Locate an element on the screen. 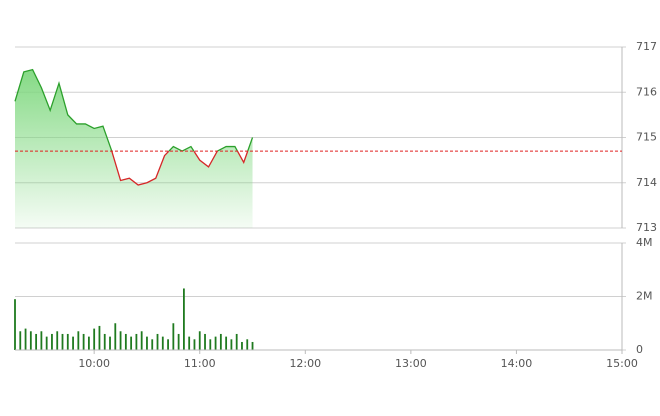  x-tick-label: 14:00 is located at coordinates (517, 363).